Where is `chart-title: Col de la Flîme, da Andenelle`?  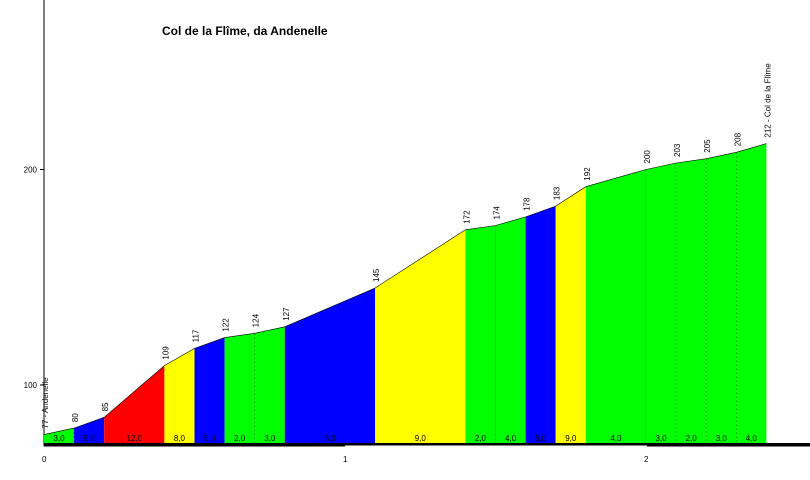
chart-title: Col de la Flîme, da Andenelle is located at coordinates (245, 31).